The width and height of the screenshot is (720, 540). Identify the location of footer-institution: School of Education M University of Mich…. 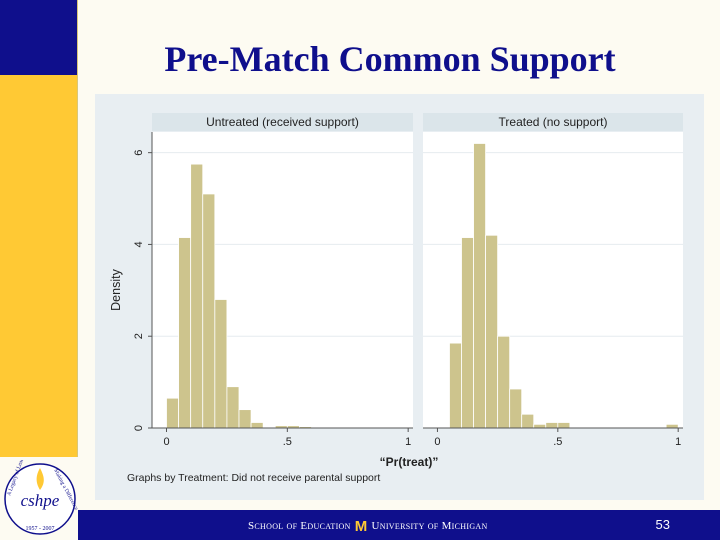
(393, 526).